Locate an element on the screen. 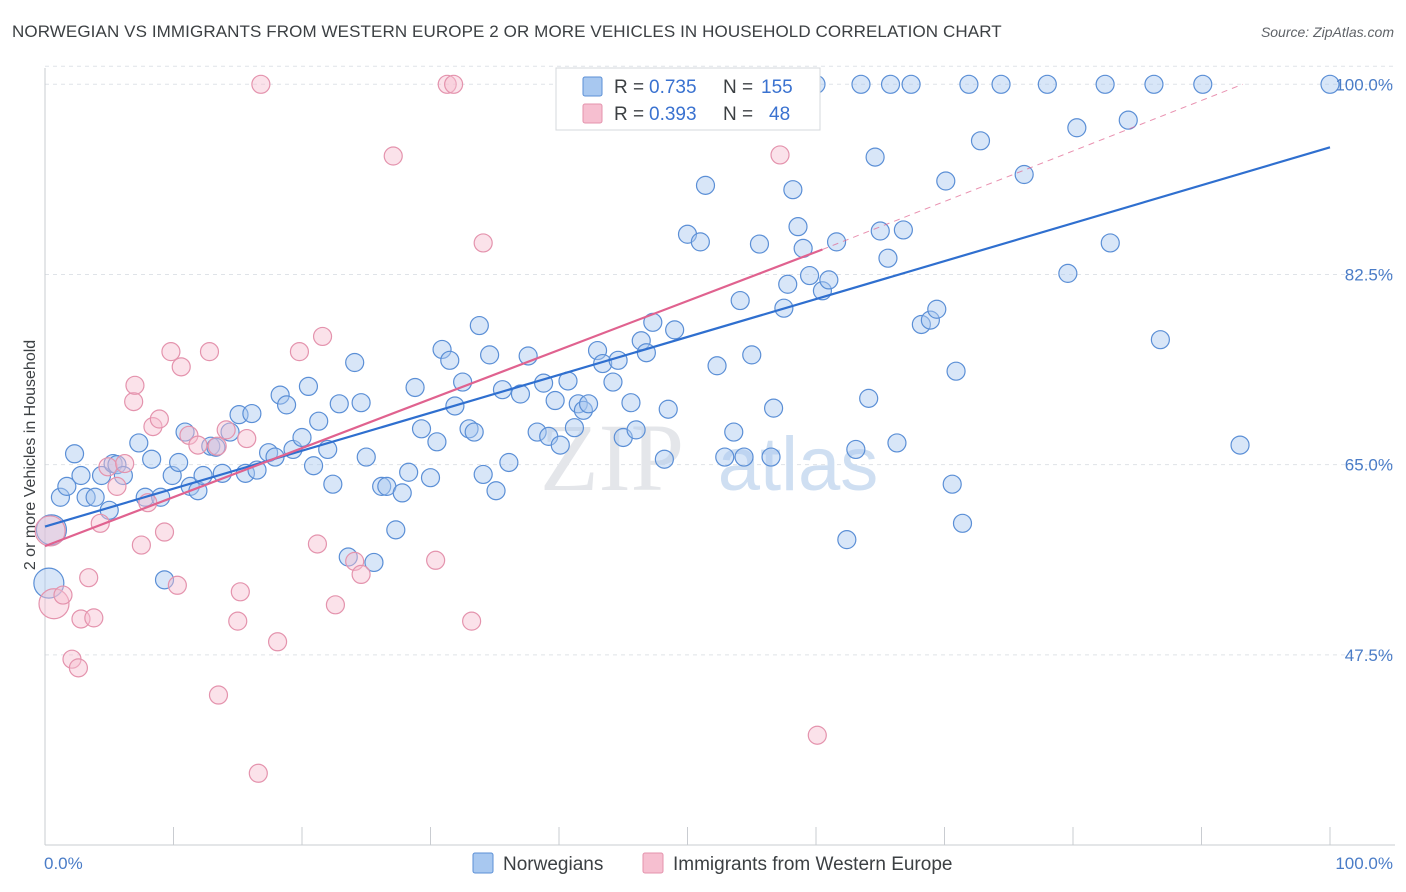  y-tick-labels: 47.5% 65.0% 82.5% 100.0% is located at coordinates (1364, 370).